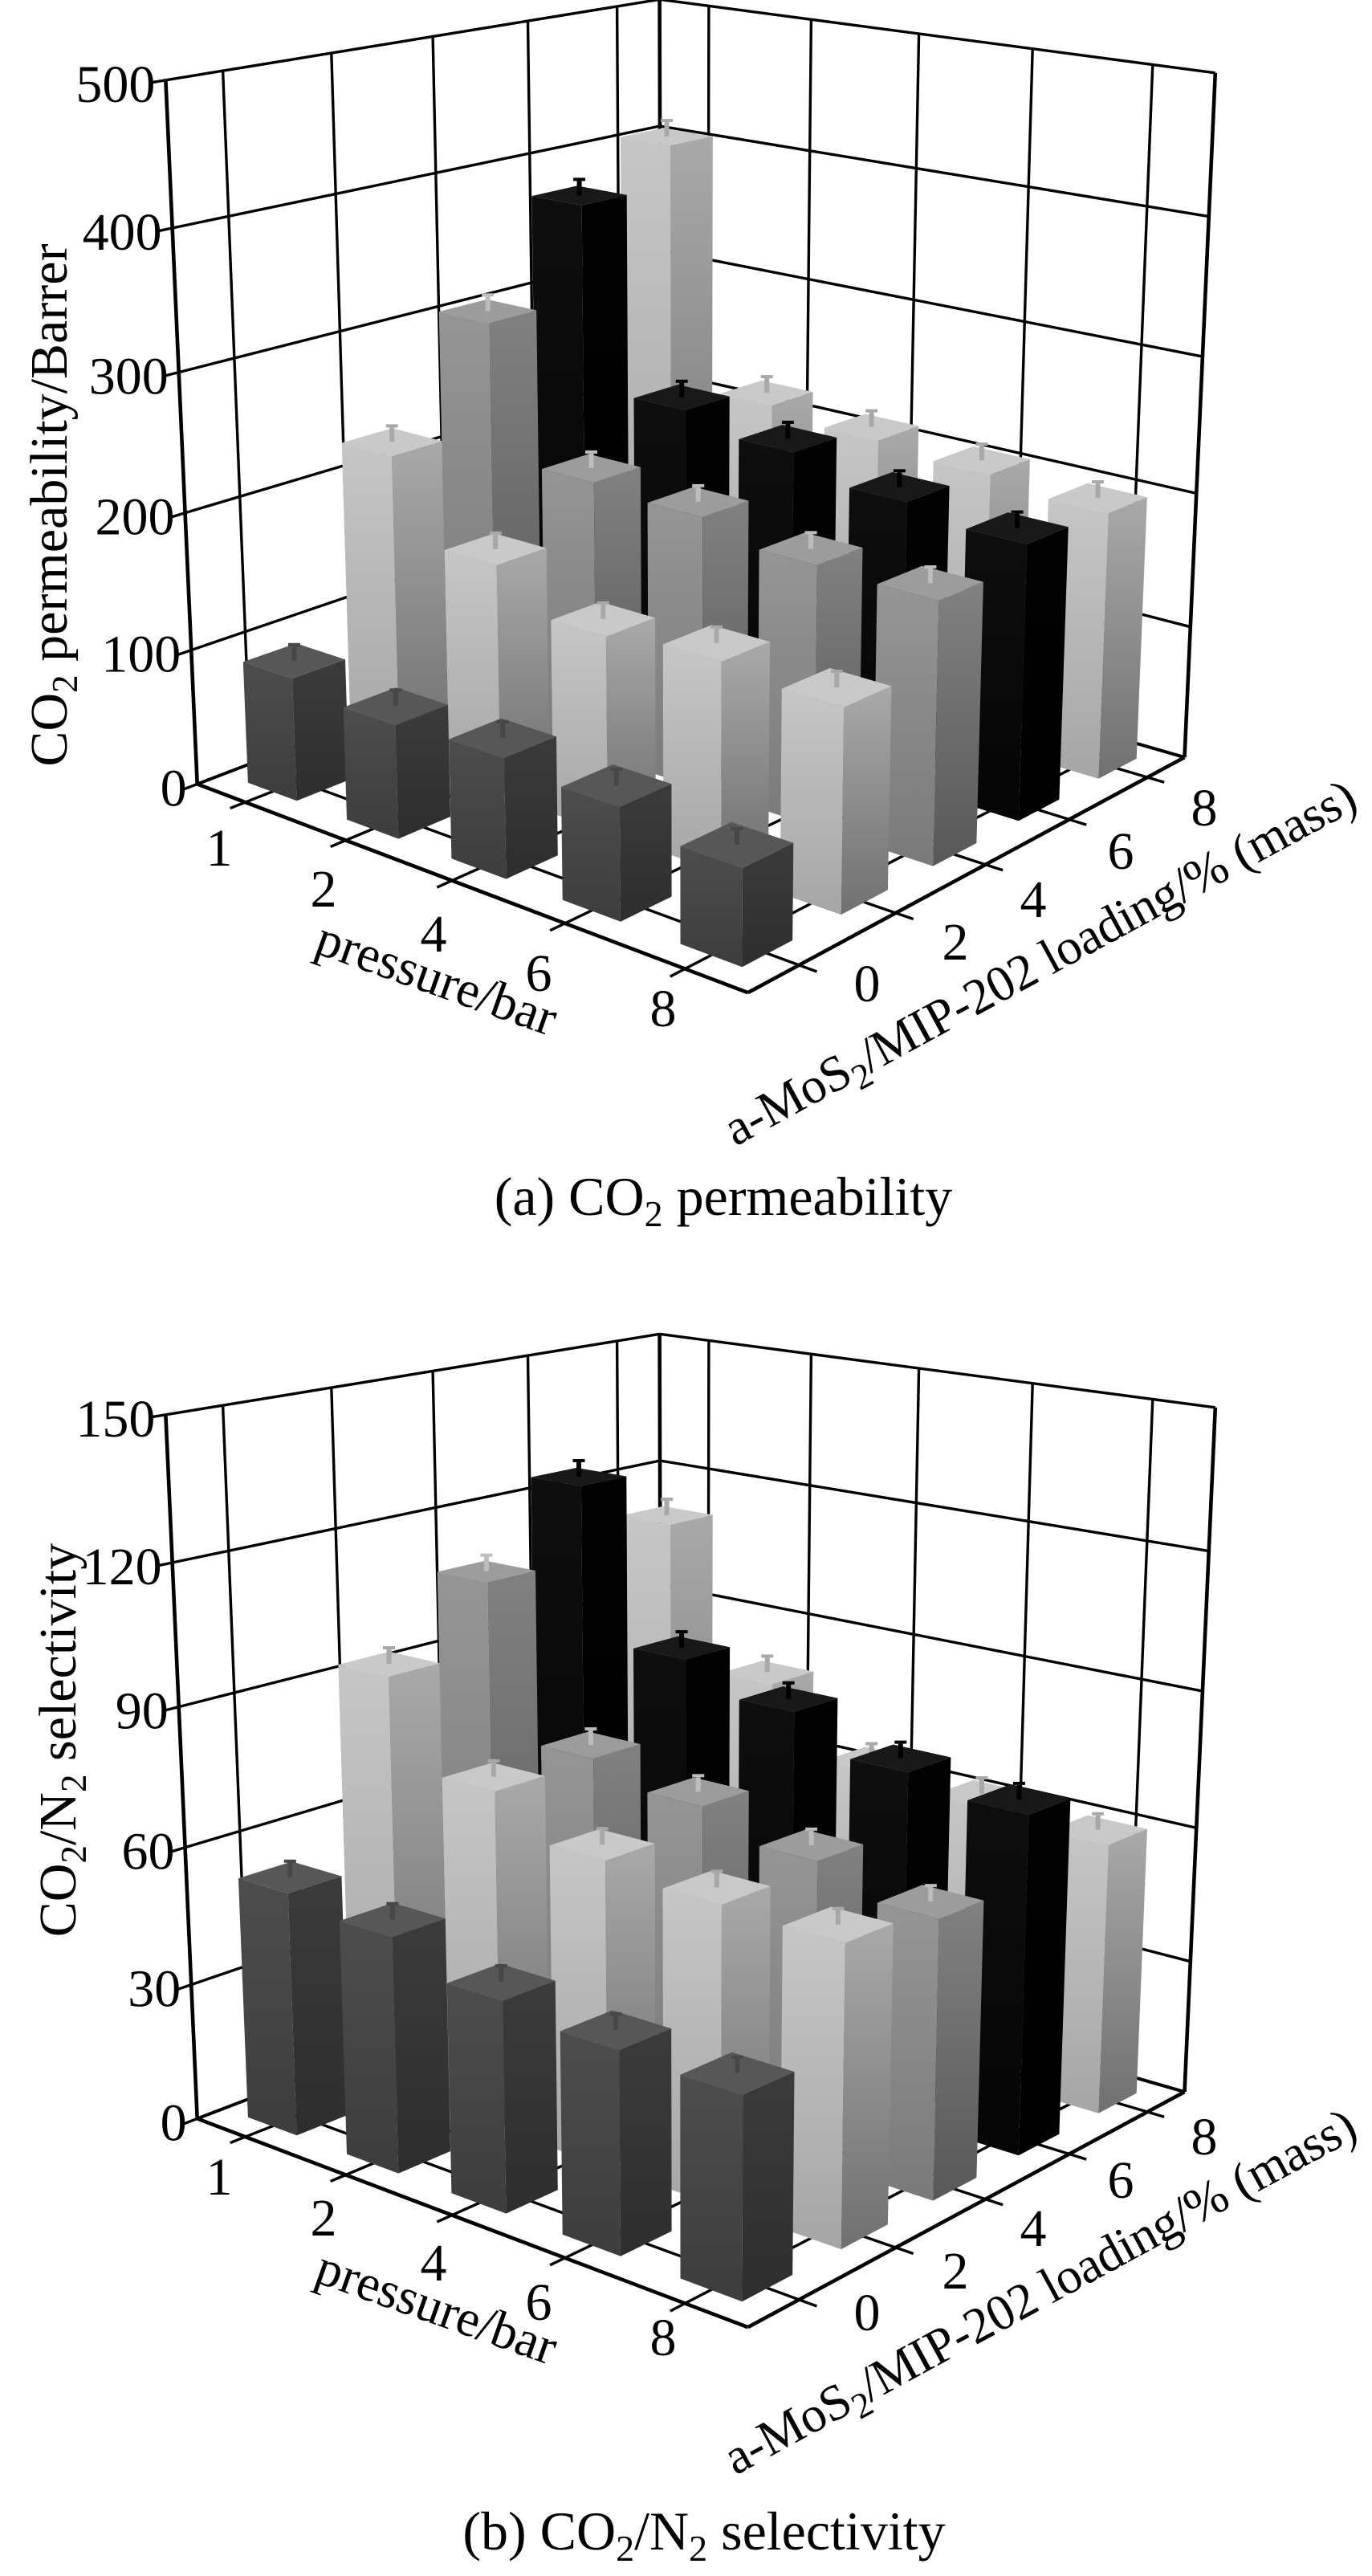  What do you see at coordinates (122, 232) in the screenshot?
I see `svg-text: 400` at bounding box center [122, 232].